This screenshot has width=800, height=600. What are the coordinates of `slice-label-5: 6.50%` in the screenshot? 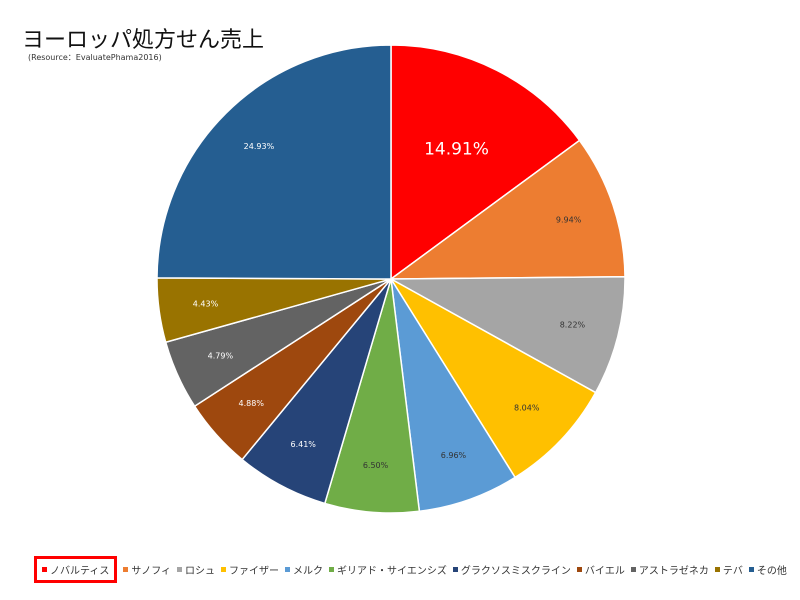 It's located at (376, 465).